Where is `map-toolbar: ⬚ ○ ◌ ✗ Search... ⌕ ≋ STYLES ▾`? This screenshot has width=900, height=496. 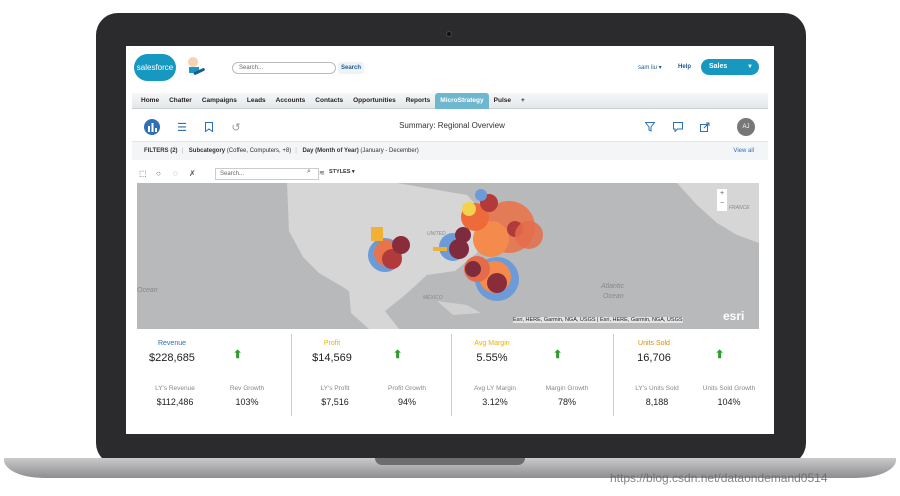 map-toolbar: ⬚ ○ ◌ ✗ Search... ⌕ ≋ STYLES ▾ is located at coordinates (448, 174).